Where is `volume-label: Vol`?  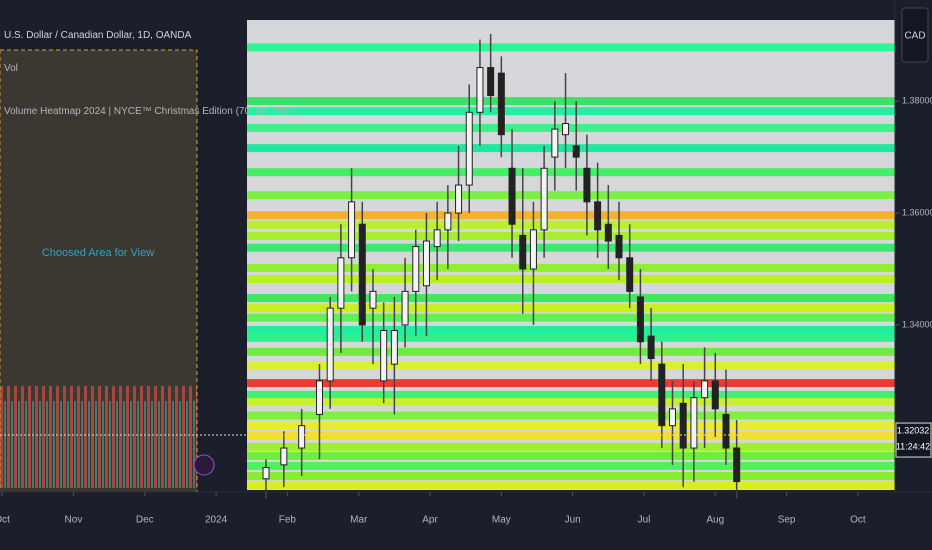 volume-label: Vol is located at coordinates (11, 68).